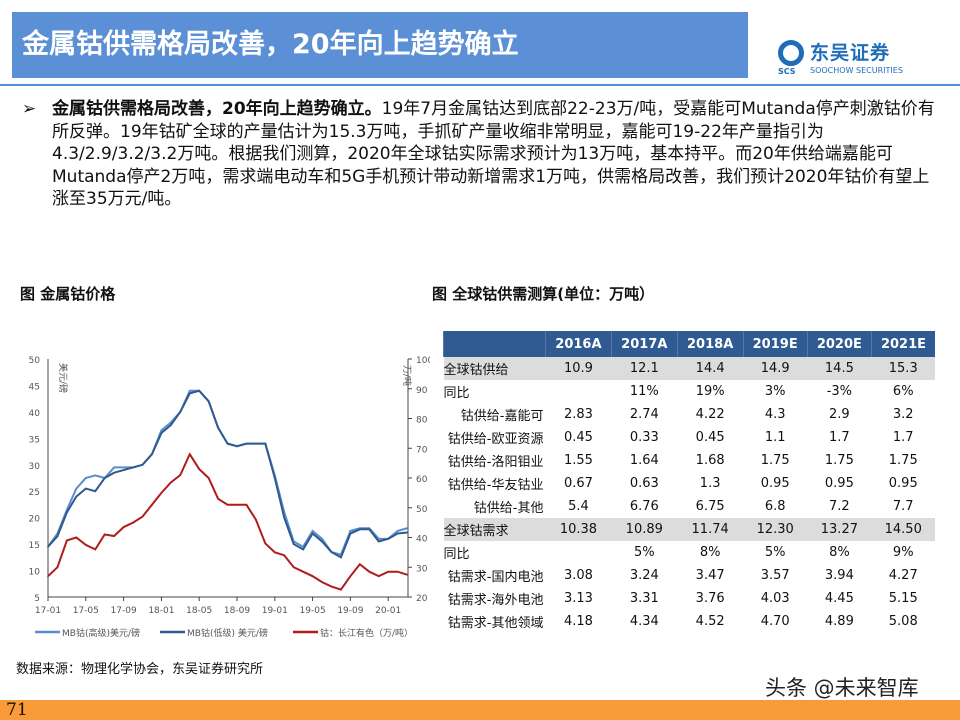 Image resolution: width=960 pixels, height=720 pixels. Describe the element at coordinates (644, 368) in the screenshot. I see `table-cell: 12.1` at that location.